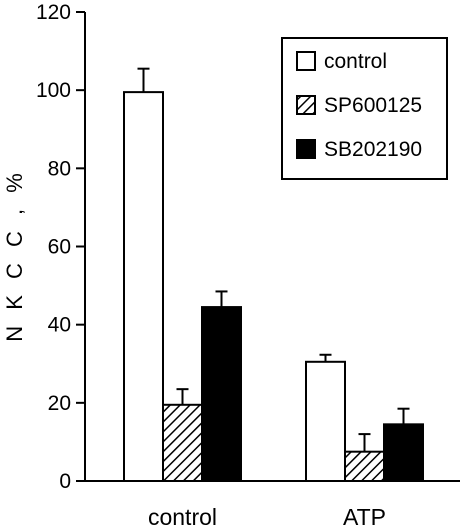 This screenshot has width=465, height=530. I want to click on legend-swatch-sp600125, so click(306, 105).